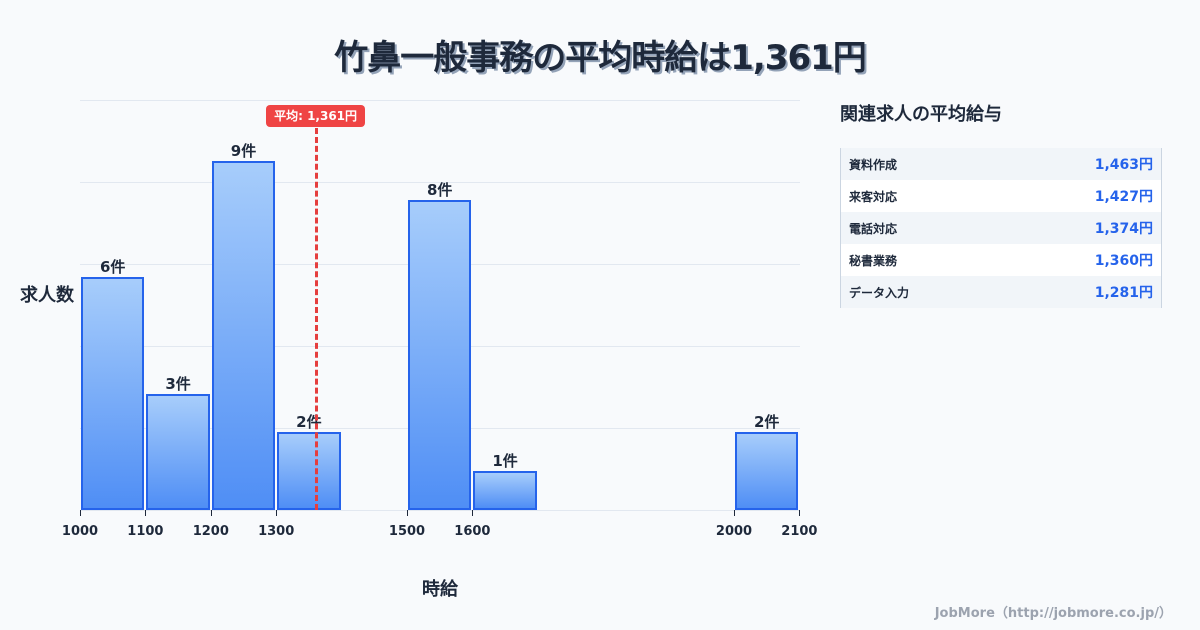 This screenshot has width=1200, height=630. What do you see at coordinates (47, 295) in the screenshot?
I see `y-axis-label: 求人数` at bounding box center [47, 295].